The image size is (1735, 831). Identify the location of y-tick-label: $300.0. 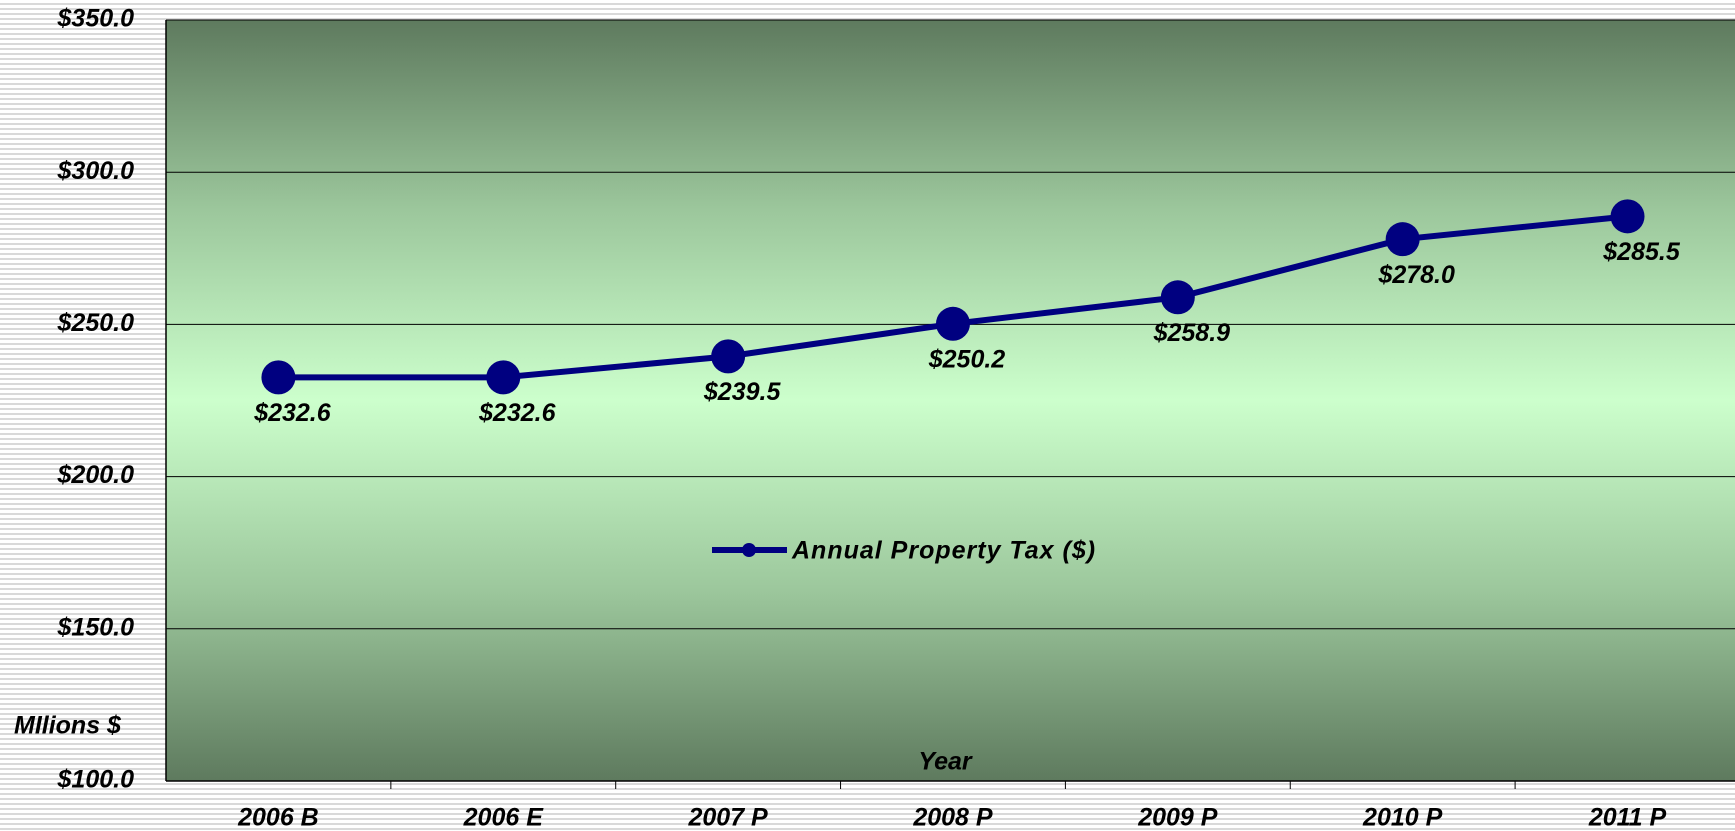
(96, 171).